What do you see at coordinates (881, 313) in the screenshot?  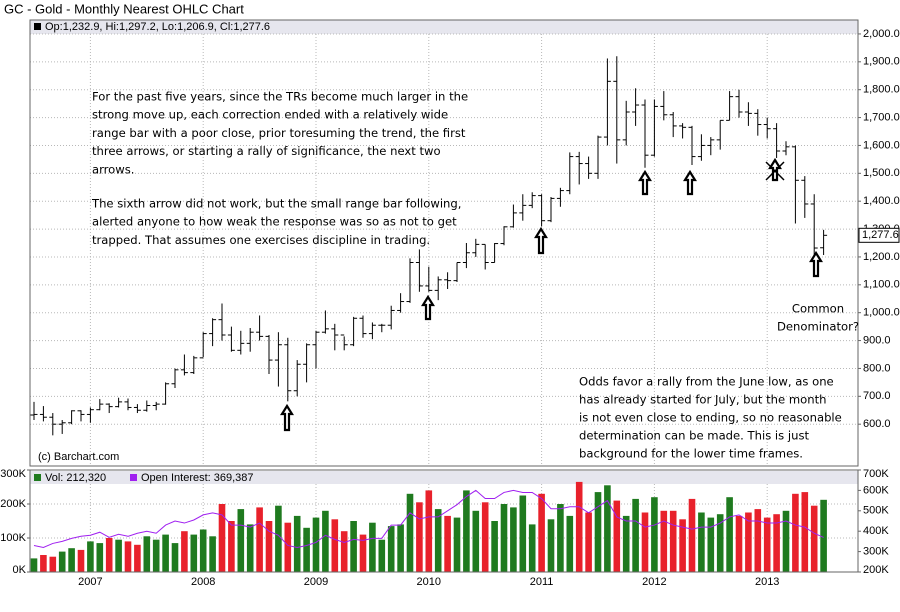 I see `y-tick-label: 1,000.0` at bounding box center [881, 313].